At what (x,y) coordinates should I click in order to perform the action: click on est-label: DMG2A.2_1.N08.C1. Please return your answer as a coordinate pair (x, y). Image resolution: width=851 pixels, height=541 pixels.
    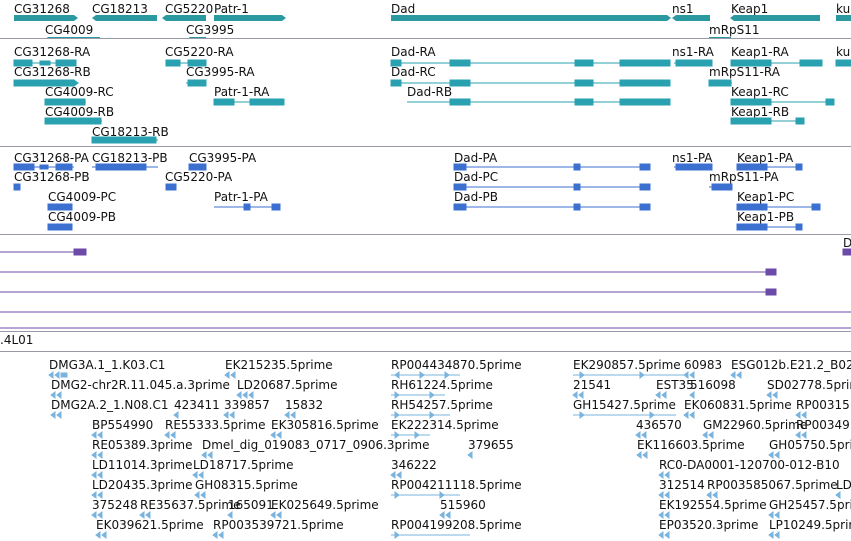
    Looking at the image, I should click on (110, 405).